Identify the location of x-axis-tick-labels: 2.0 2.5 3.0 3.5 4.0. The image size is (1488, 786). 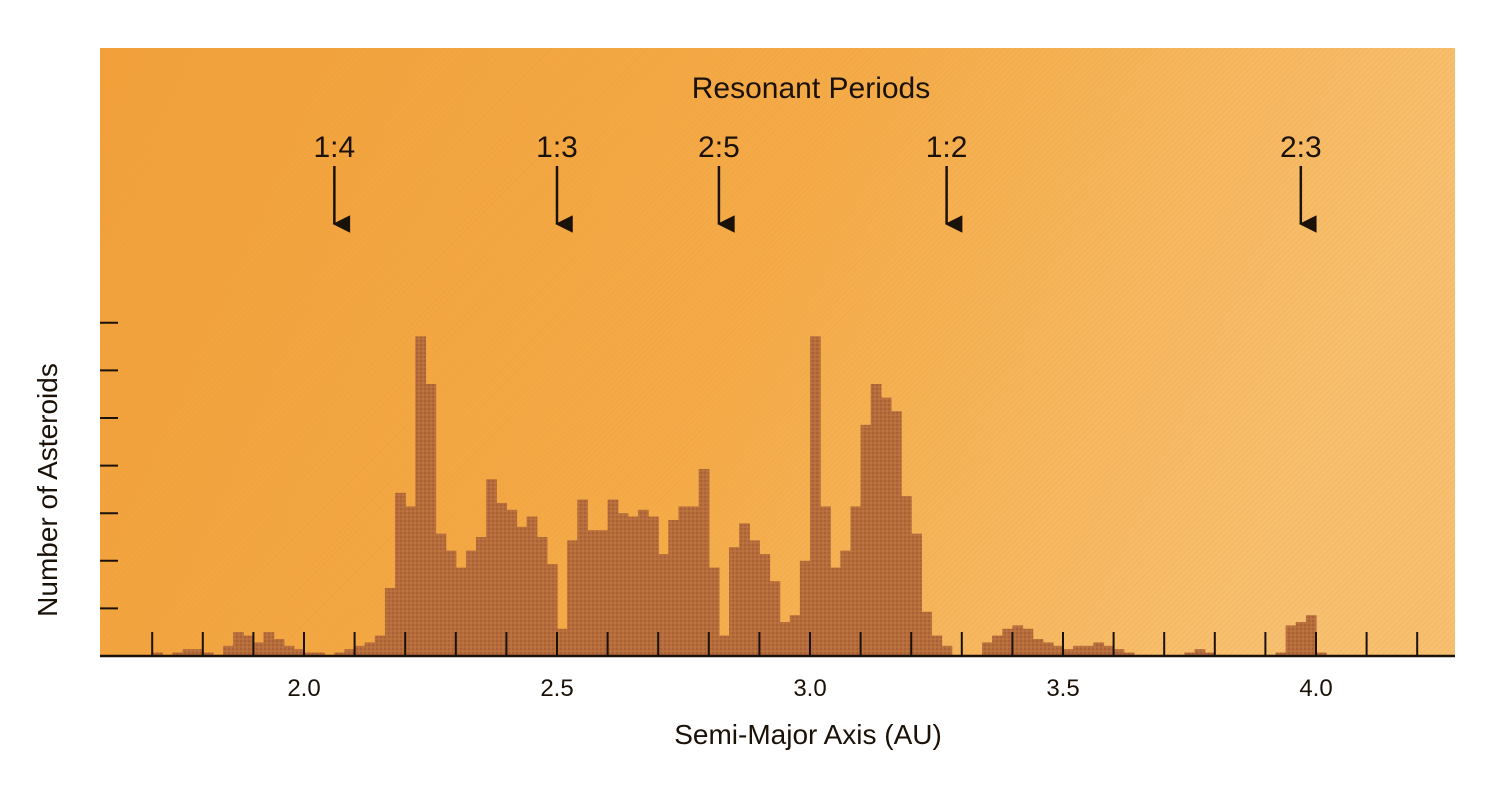
(809, 688).